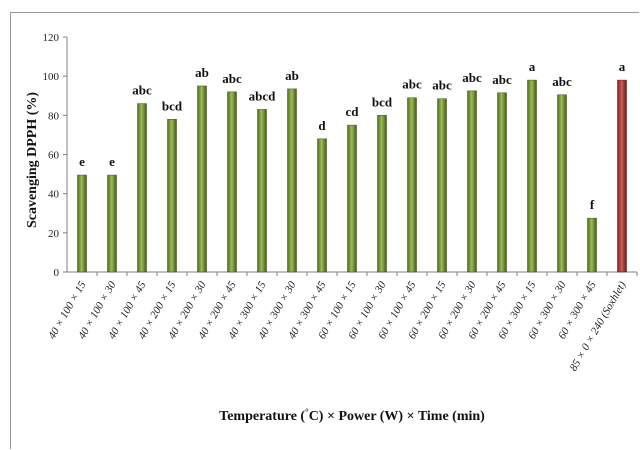  Describe the element at coordinates (262, 416) in the screenshot. I see `x-axis-title-prefix: Temperature (` at that location.